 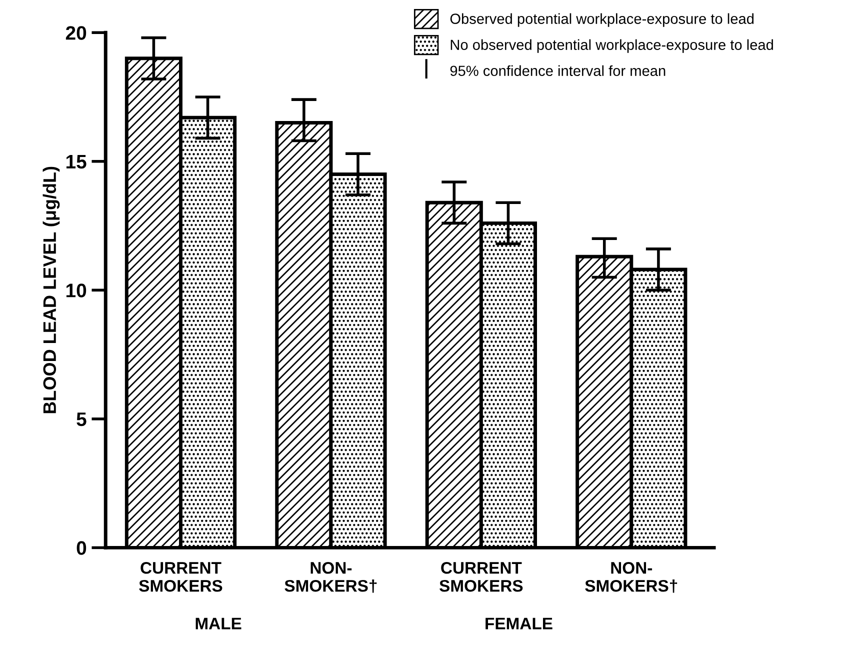 I want to click on text: FEMALE, so click(x=519, y=624).